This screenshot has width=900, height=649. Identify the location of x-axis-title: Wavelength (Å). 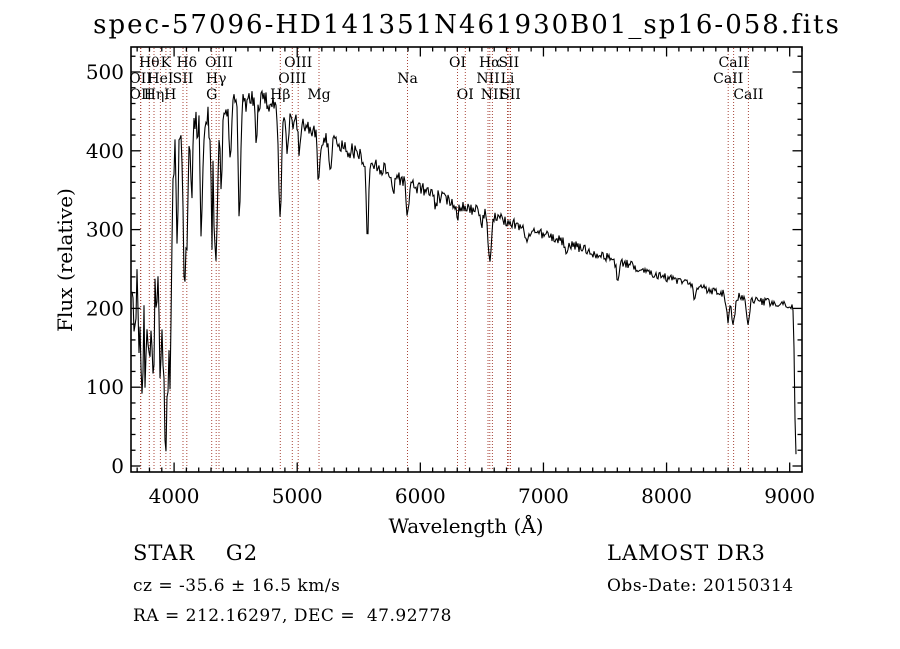
(465, 525).